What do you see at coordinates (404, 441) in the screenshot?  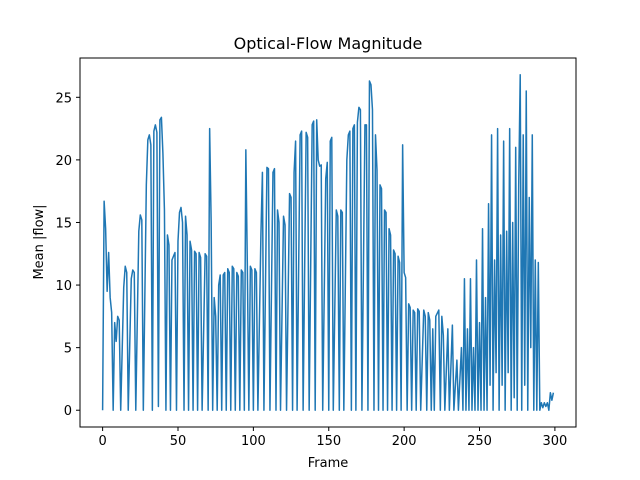 I see `x-tick-label: 200` at bounding box center [404, 441].